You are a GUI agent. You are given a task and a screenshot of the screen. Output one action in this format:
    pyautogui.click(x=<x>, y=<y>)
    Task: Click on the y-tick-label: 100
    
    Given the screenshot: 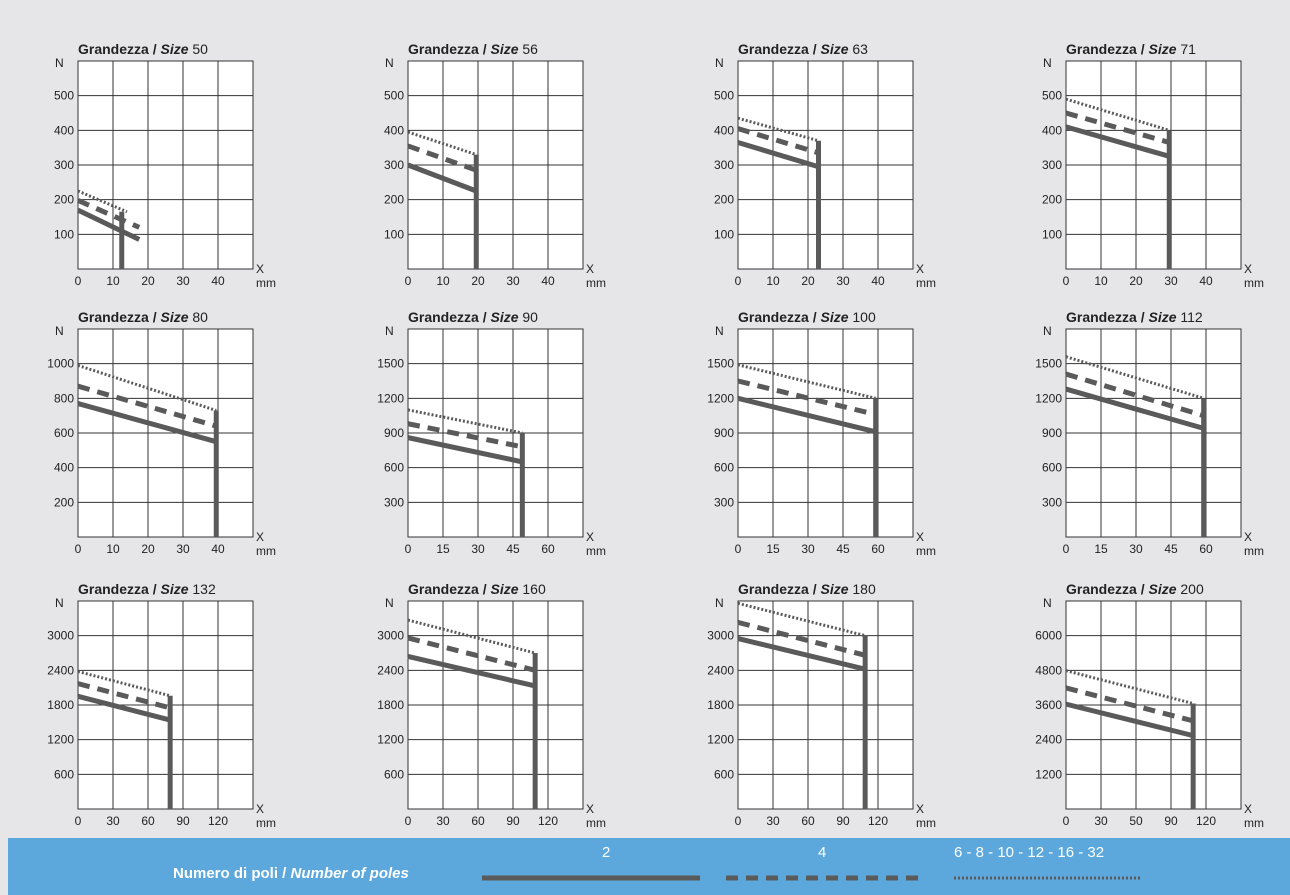 What is the action you would take?
    pyautogui.click(x=394, y=234)
    